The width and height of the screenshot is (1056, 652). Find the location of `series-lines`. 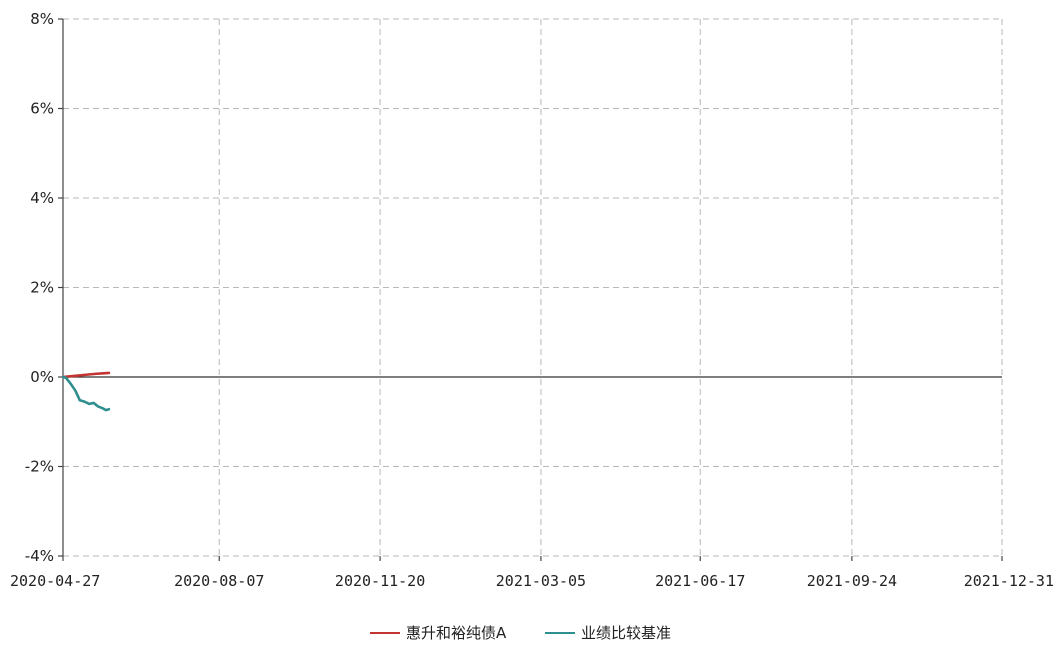

series-lines is located at coordinates (86, 391).